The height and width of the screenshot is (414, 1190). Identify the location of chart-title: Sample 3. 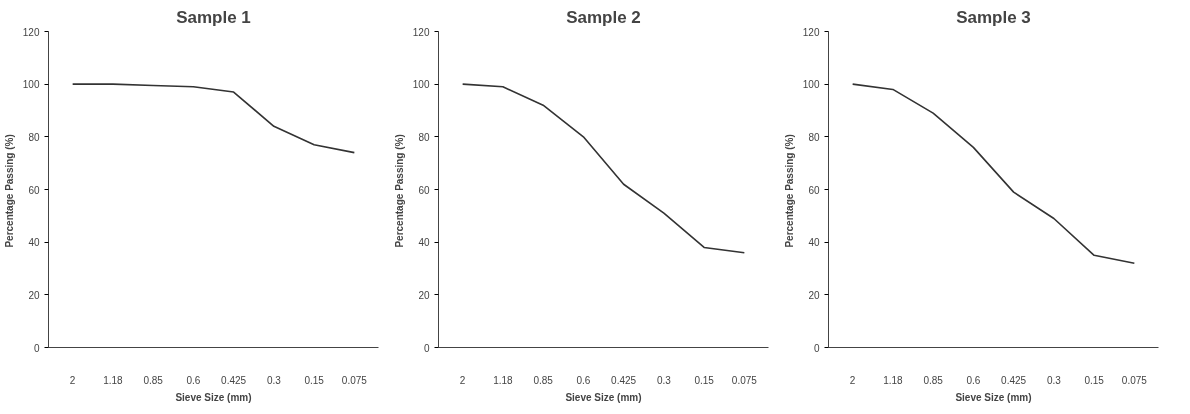
(993, 17).